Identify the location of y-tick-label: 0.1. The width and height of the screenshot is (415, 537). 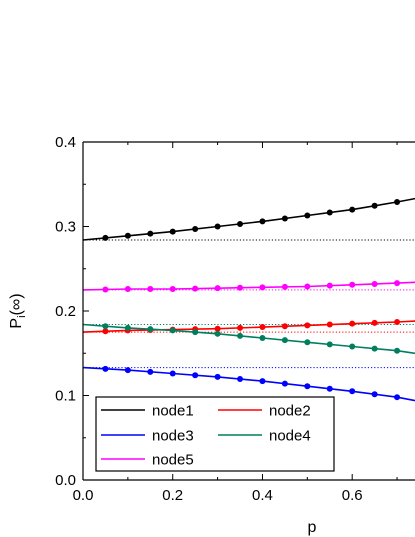
(65, 396).